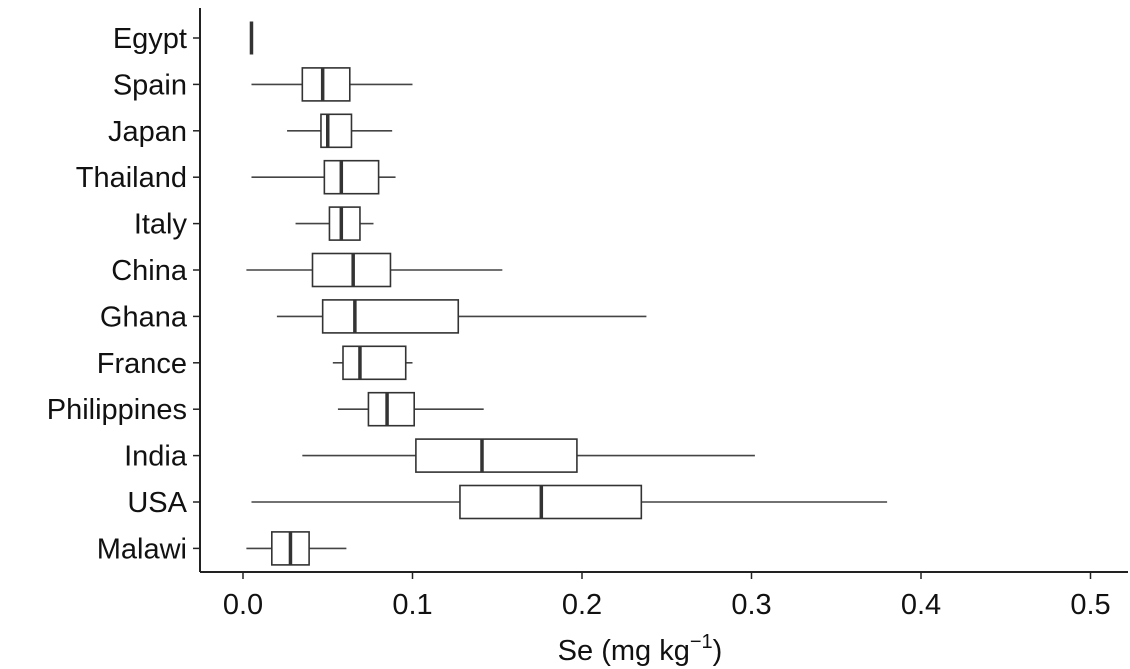  I want to click on box-thailand, so click(323, 177).